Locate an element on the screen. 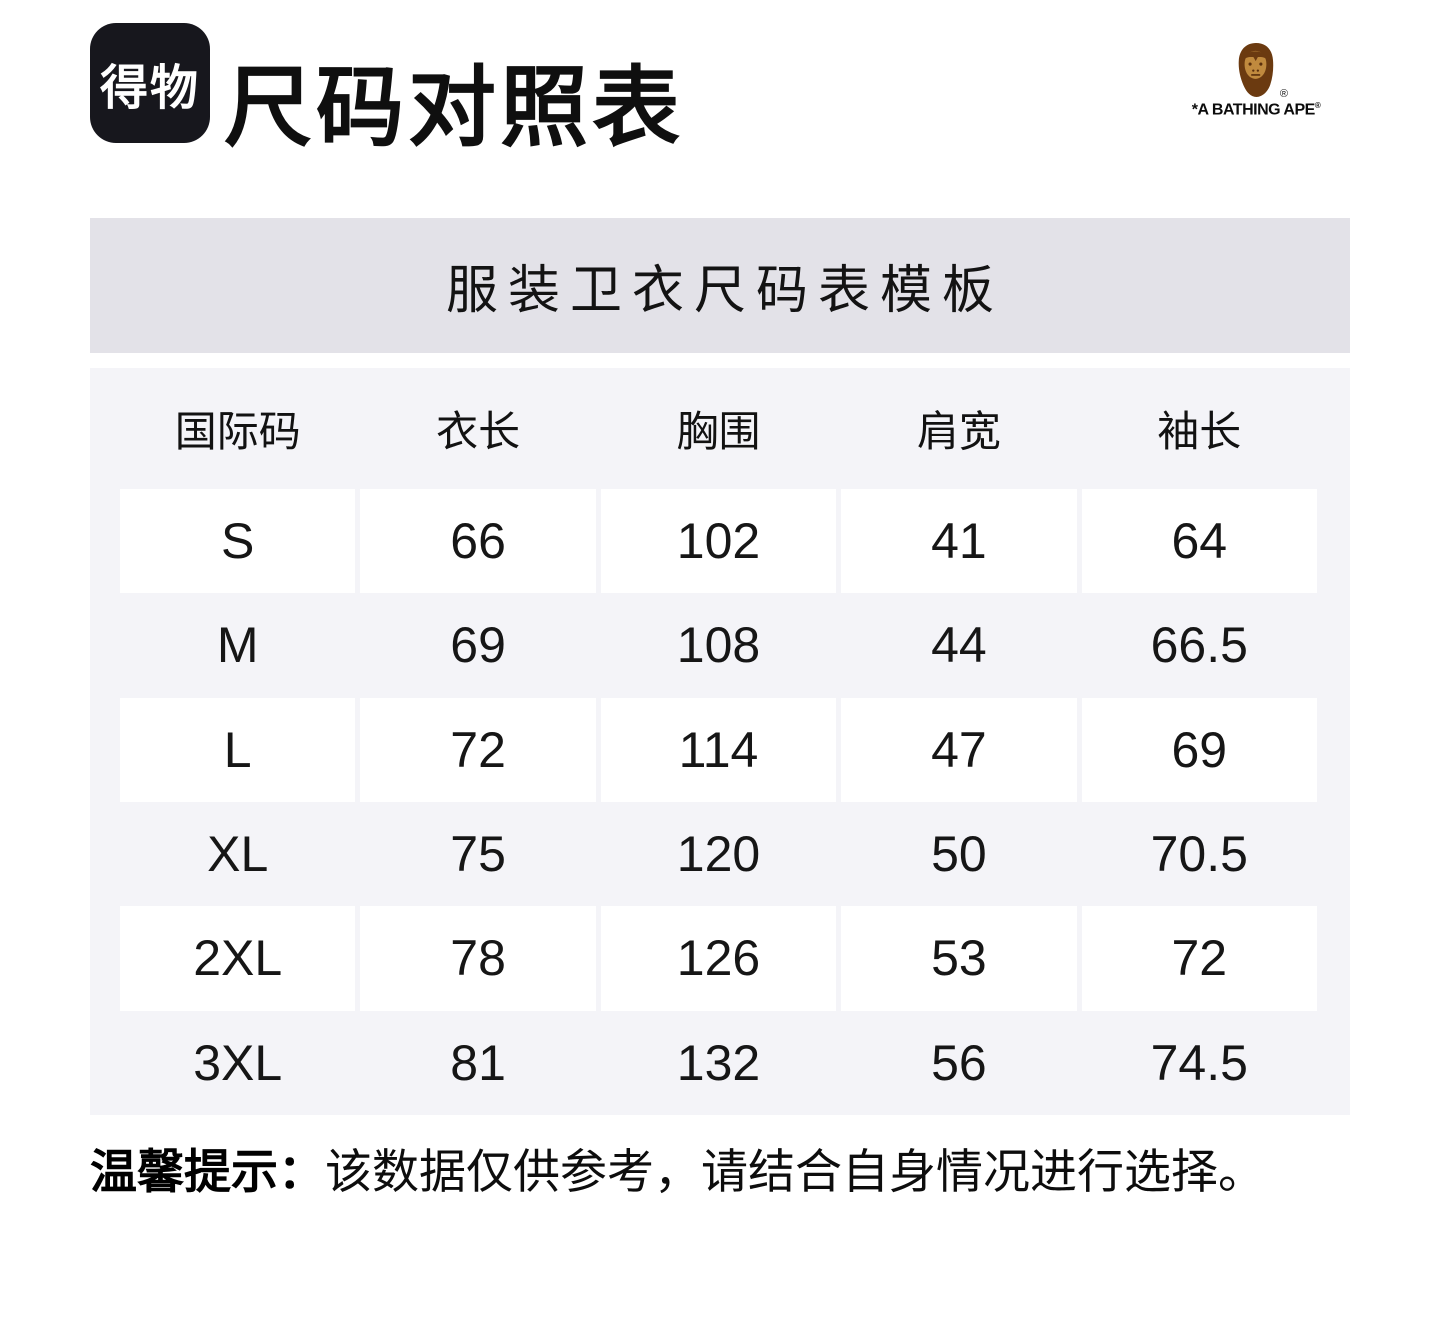 The image size is (1440, 1341). table-row: XL 75 120 50 70.5 is located at coordinates (718, 854).